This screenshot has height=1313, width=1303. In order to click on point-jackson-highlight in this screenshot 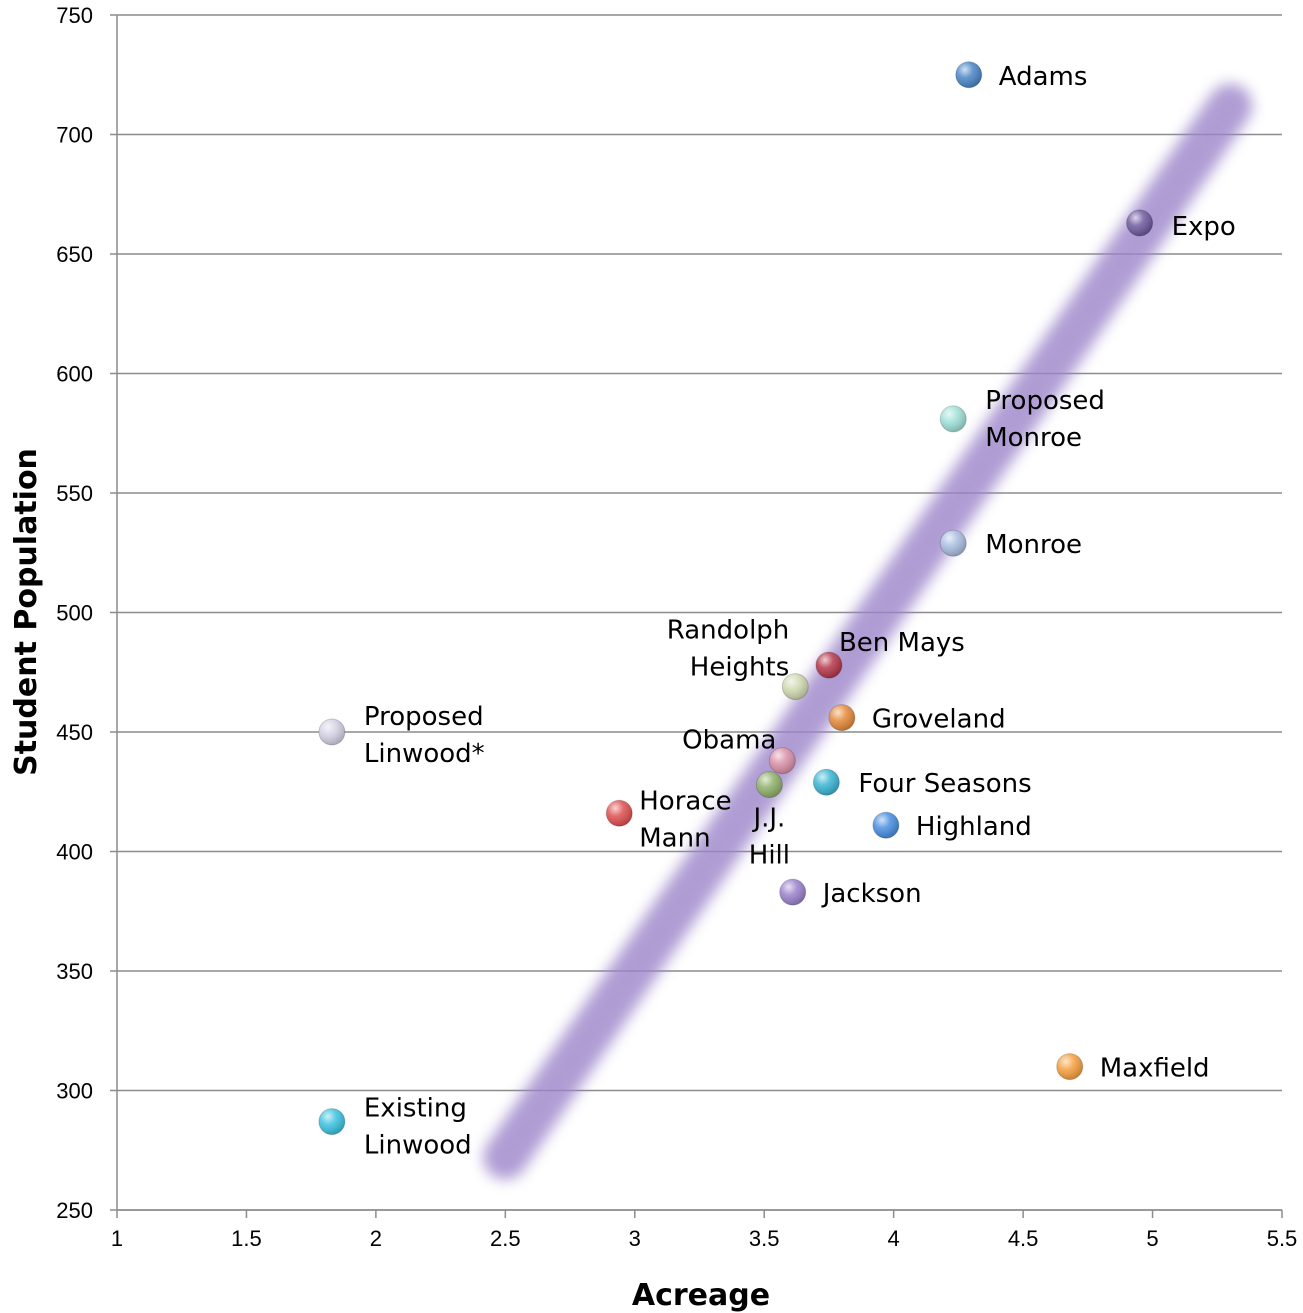, I will do `click(792, 892)`.